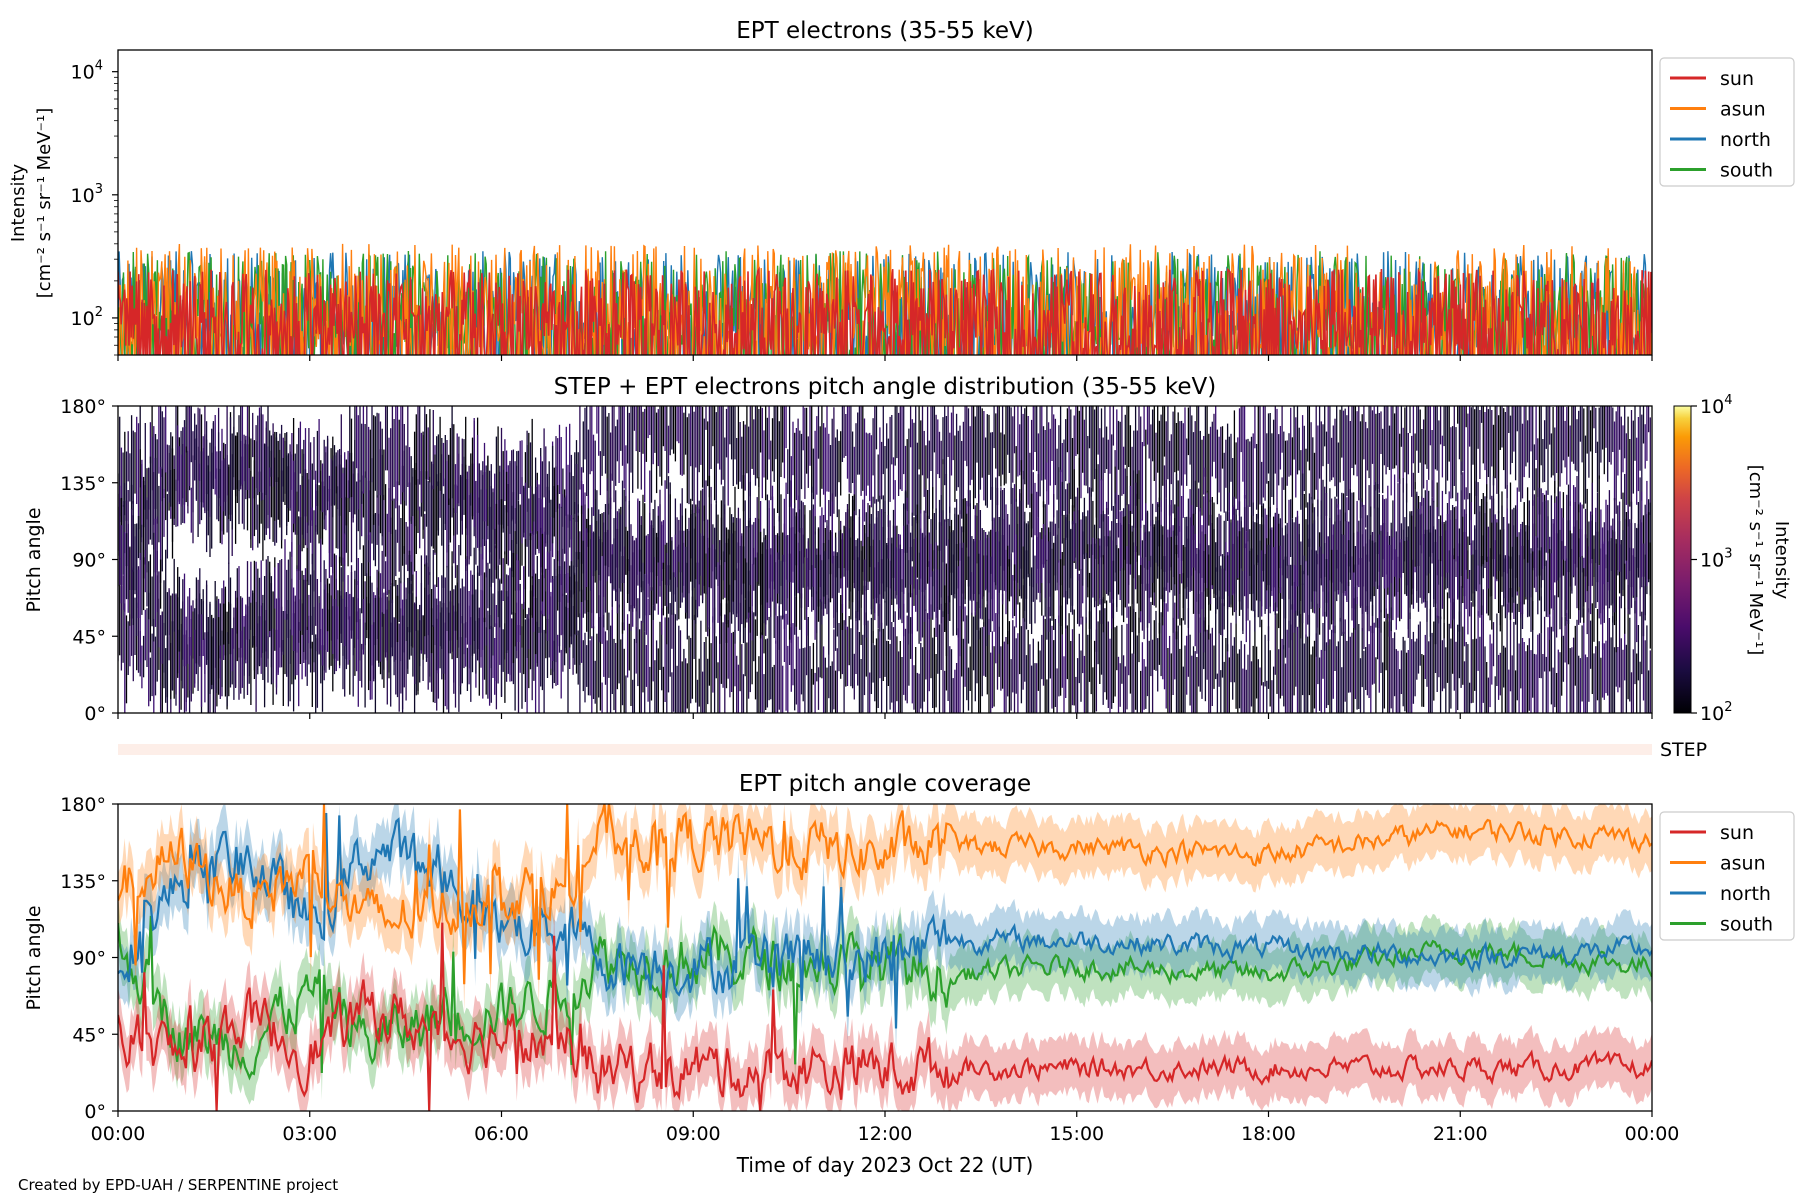  Describe the element at coordinates (87, 317) in the screenshot. I see `y-tick-label: 10²` at that location.